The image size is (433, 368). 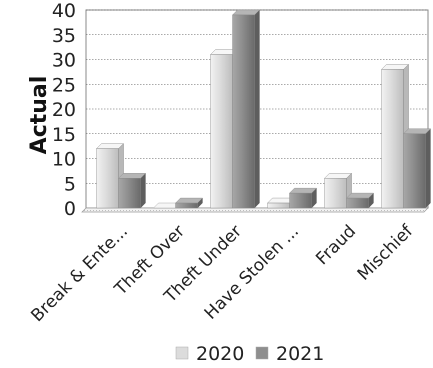 I want to click on legend: 2020 2021, so click(x=249, y=354).